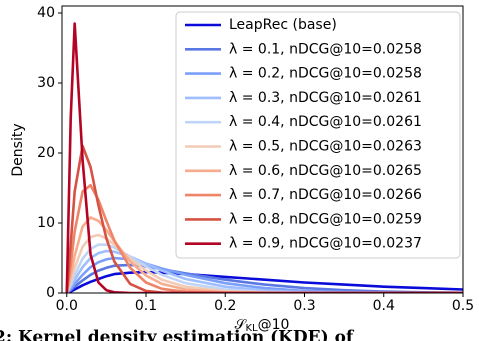 Image resolution: width=479 pixels, height=341 pixels. Describe the element at coordinates (46, 83) in the screenshot. I see `y-tick-label: 30` at that location.